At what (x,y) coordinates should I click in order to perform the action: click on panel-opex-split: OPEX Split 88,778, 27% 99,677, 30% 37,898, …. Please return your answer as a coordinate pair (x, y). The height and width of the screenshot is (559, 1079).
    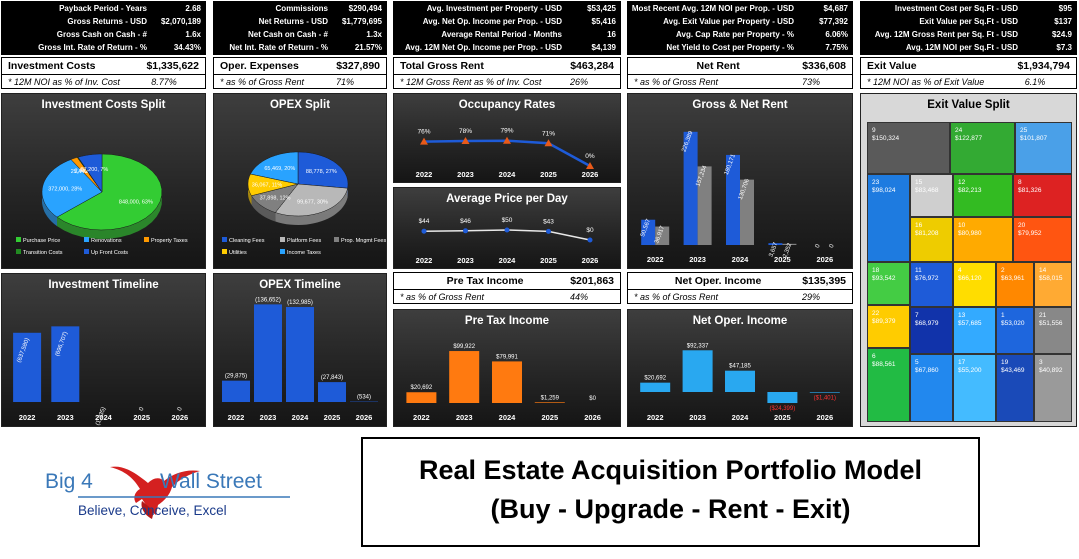
    Looking at the image, I should click on (300, 181).